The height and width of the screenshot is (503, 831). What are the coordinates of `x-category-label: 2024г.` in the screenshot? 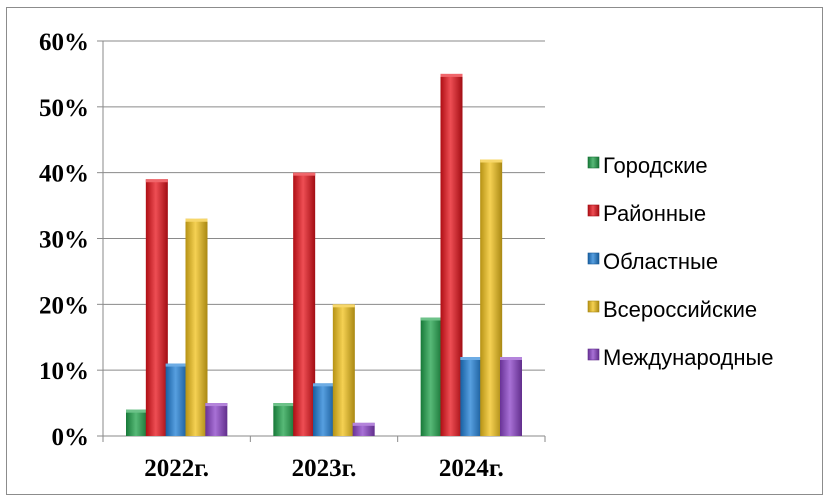 It's located at (471, 468).